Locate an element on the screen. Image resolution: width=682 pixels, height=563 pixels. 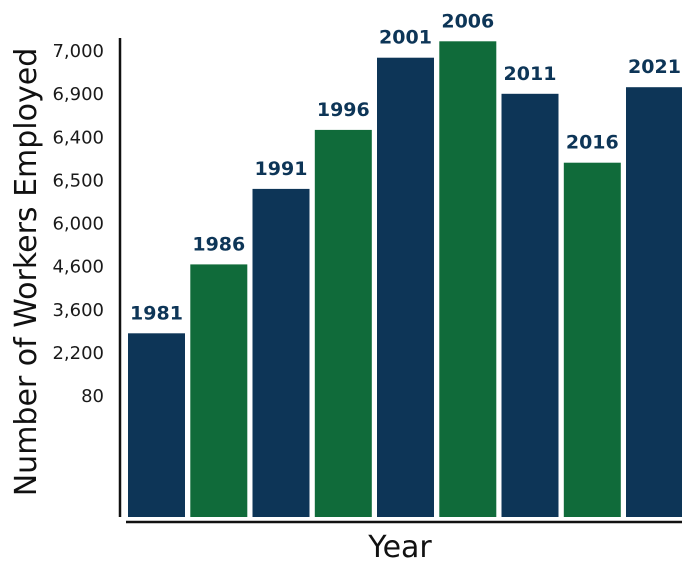
bar-label-1981: 1981 is located at coordinates (156, 313).